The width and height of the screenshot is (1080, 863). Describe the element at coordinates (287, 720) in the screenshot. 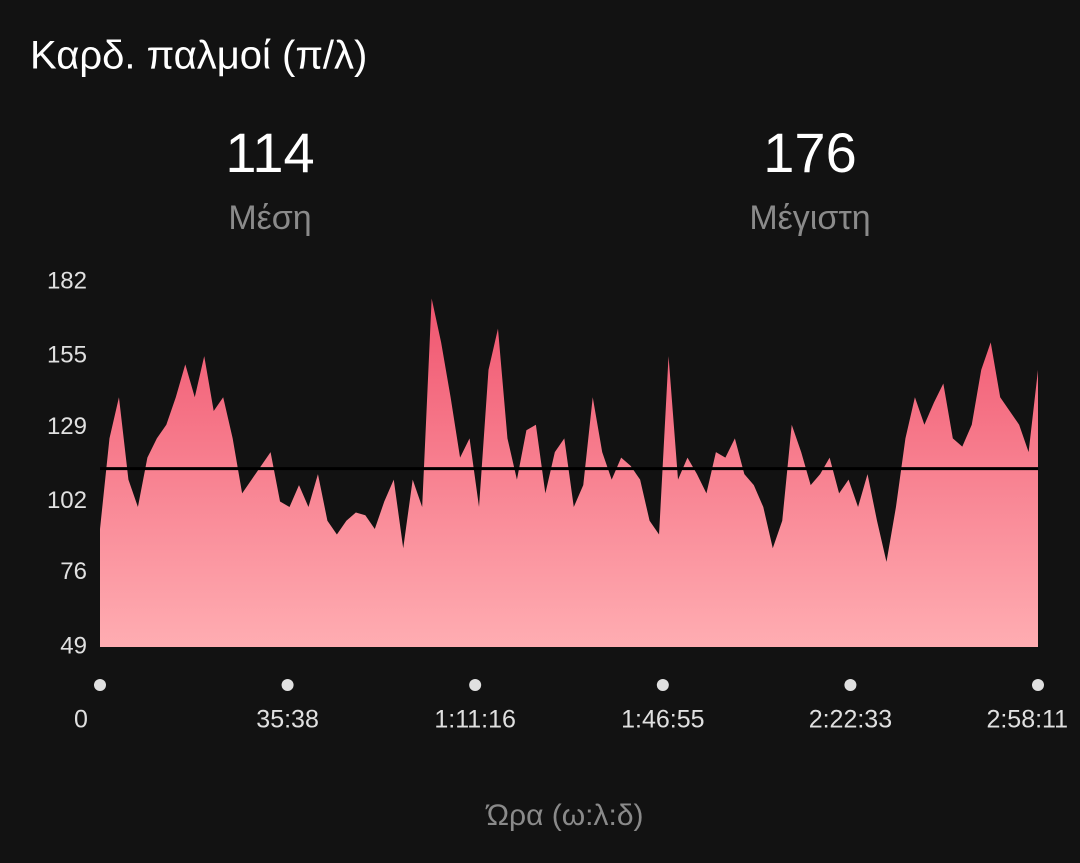

I see `x-tick-label: 35:38` at that location.